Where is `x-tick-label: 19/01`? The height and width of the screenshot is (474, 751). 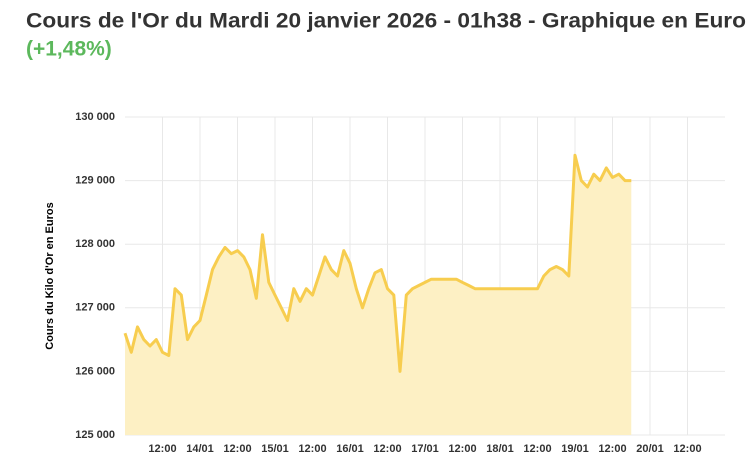
x-tick-label: 19/01 is located at coordinates (575, 449).